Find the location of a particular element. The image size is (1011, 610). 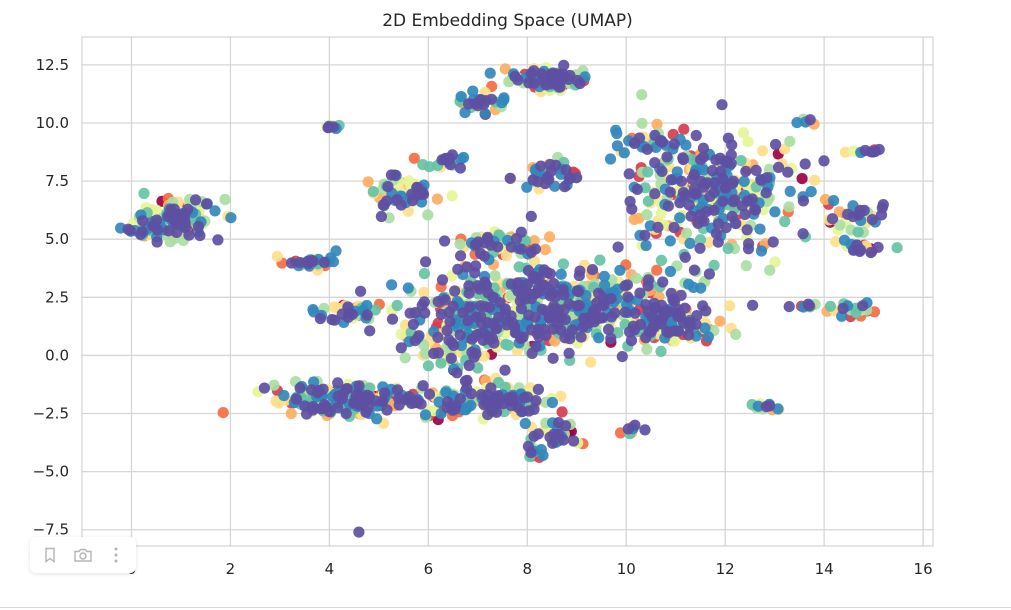

y-tick-label: 12.5 is located at coordinates (52, 65).